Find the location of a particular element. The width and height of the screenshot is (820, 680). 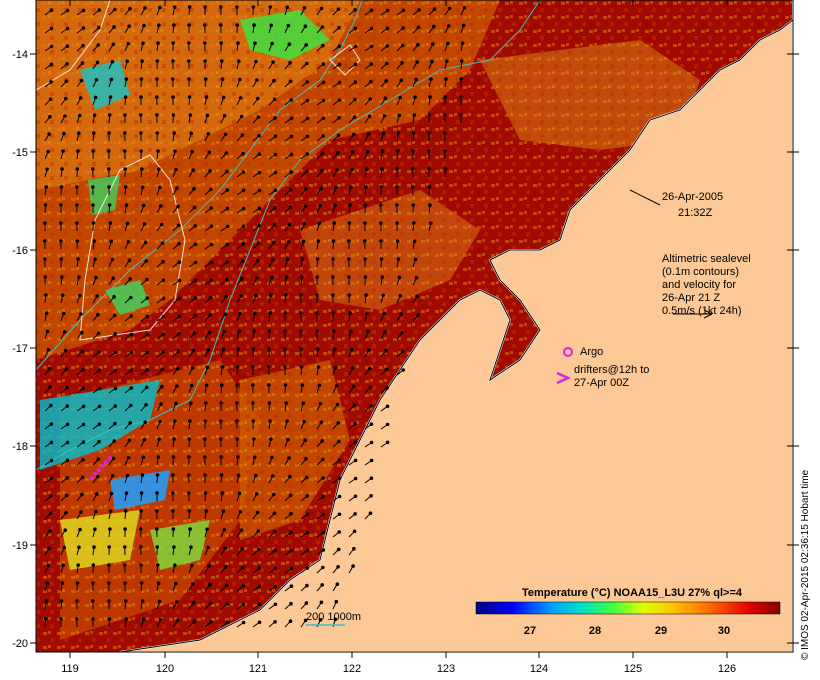

x-tick-label: 126 is located at coordinates (727, 669).